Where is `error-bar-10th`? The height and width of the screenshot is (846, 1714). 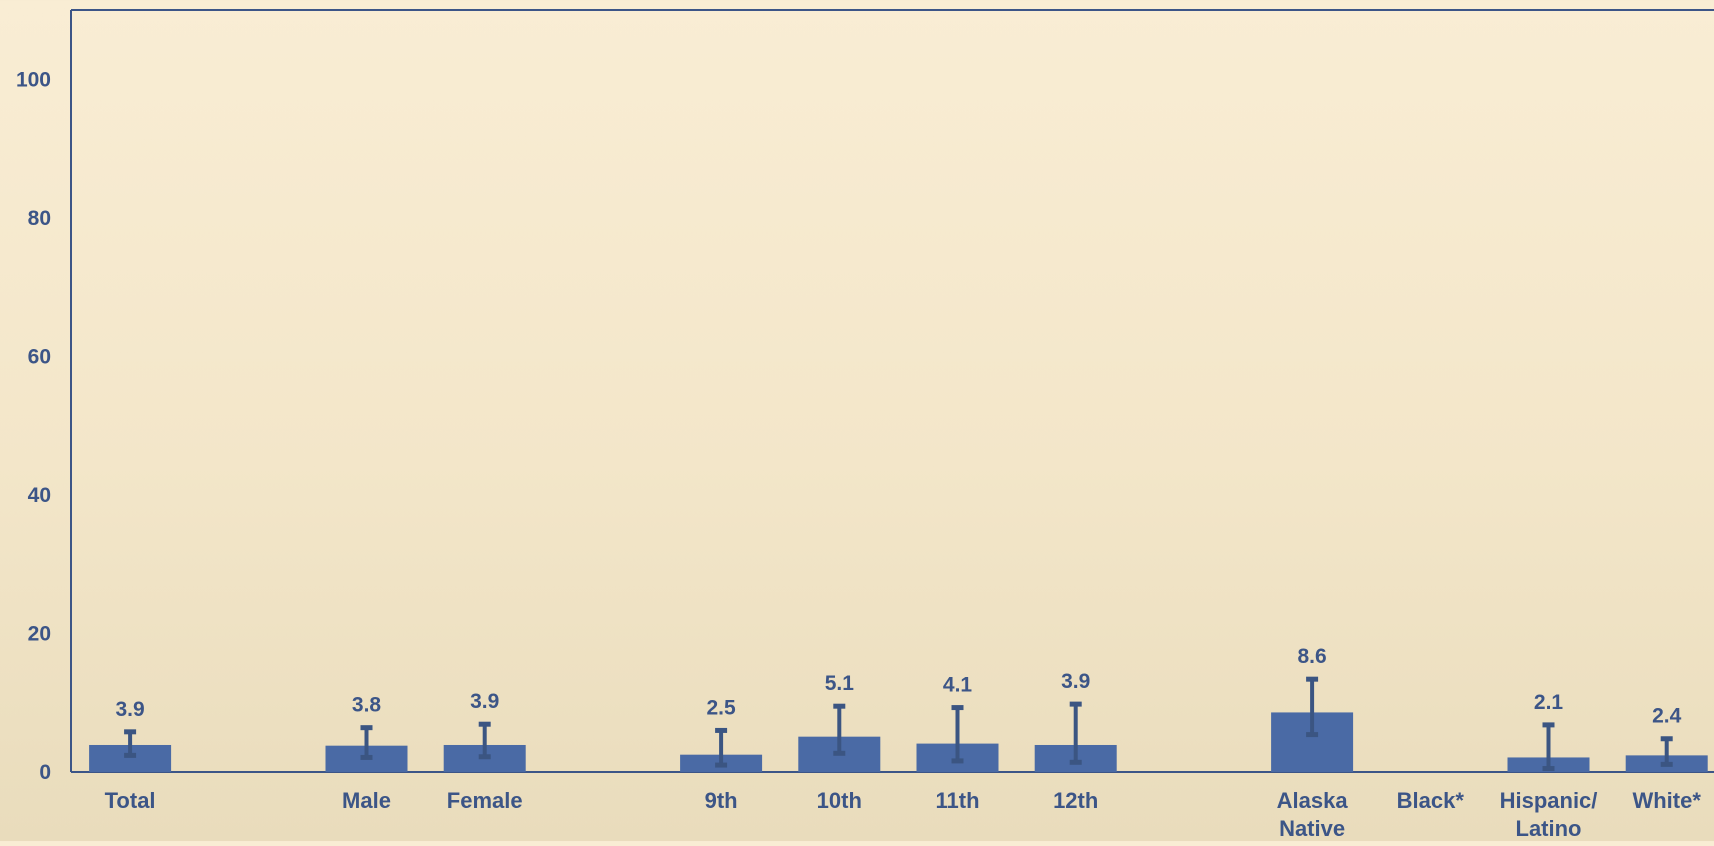
error-bar-10th is located at coordinates (839, 729).